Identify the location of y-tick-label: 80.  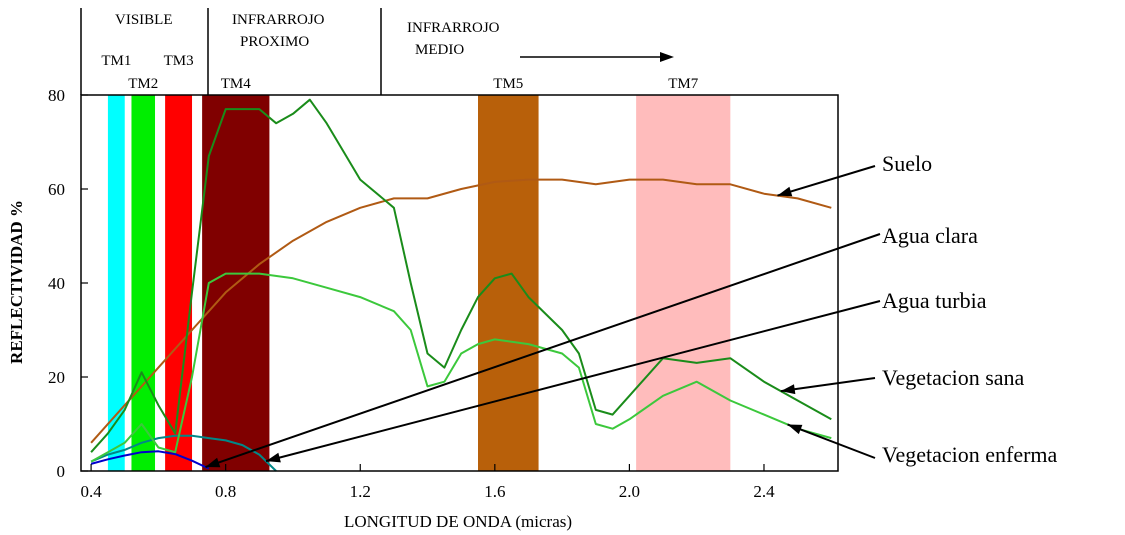
(56, 95).